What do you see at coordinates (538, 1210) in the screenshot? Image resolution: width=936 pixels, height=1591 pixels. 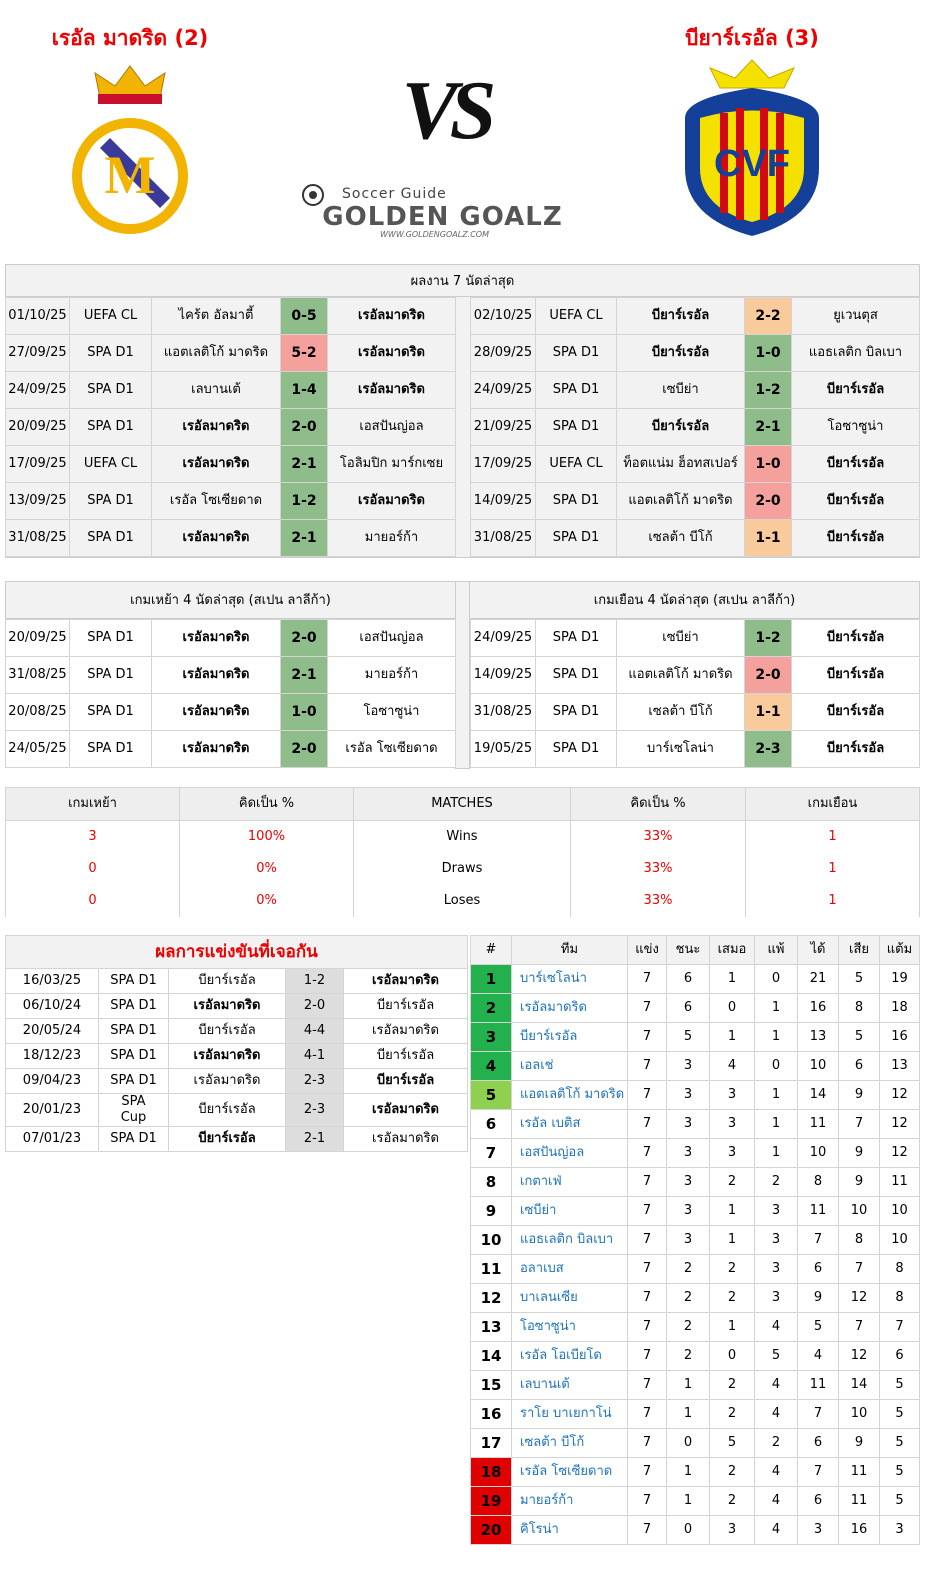 I see `team-link: เซบีย่า` at bounding box center [538, 1210].